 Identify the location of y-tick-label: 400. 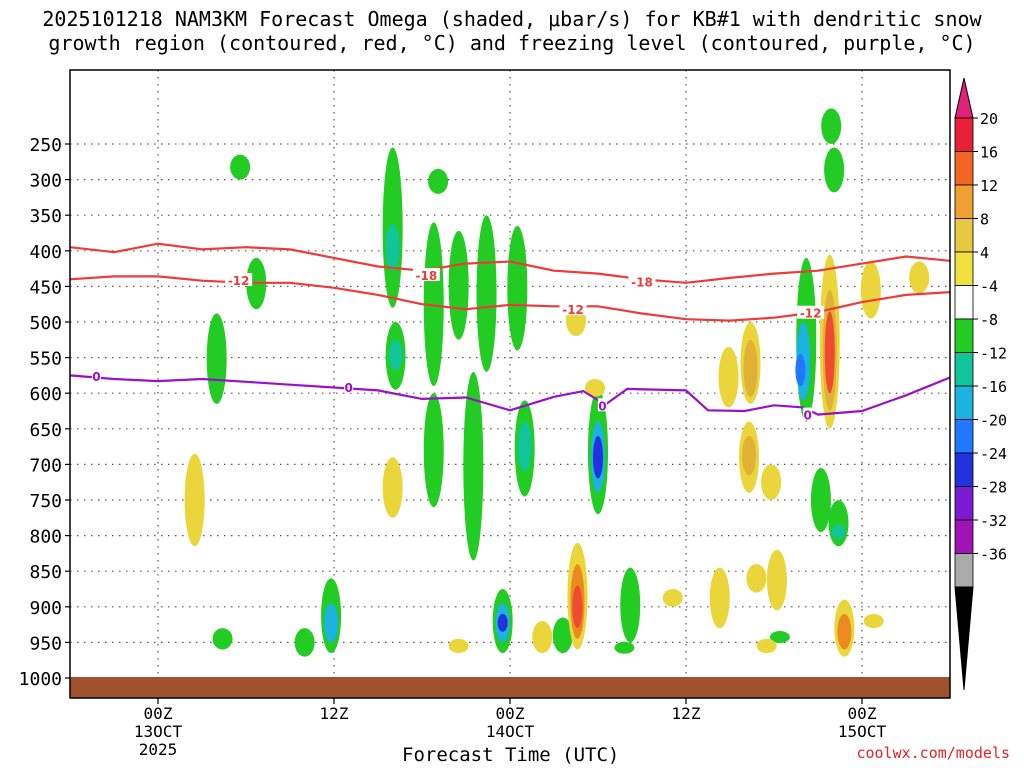
(45, 252).